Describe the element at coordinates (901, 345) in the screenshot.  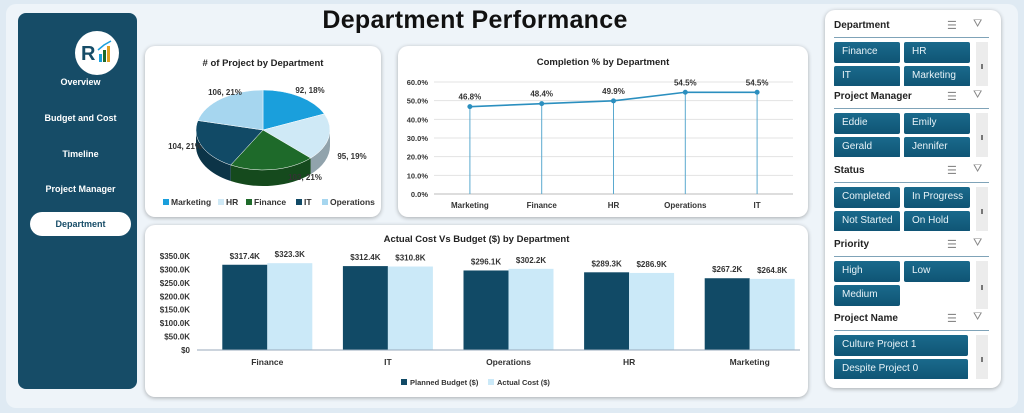
I see `slicer-button-culture-project-1: Culture Project 1` at that location.